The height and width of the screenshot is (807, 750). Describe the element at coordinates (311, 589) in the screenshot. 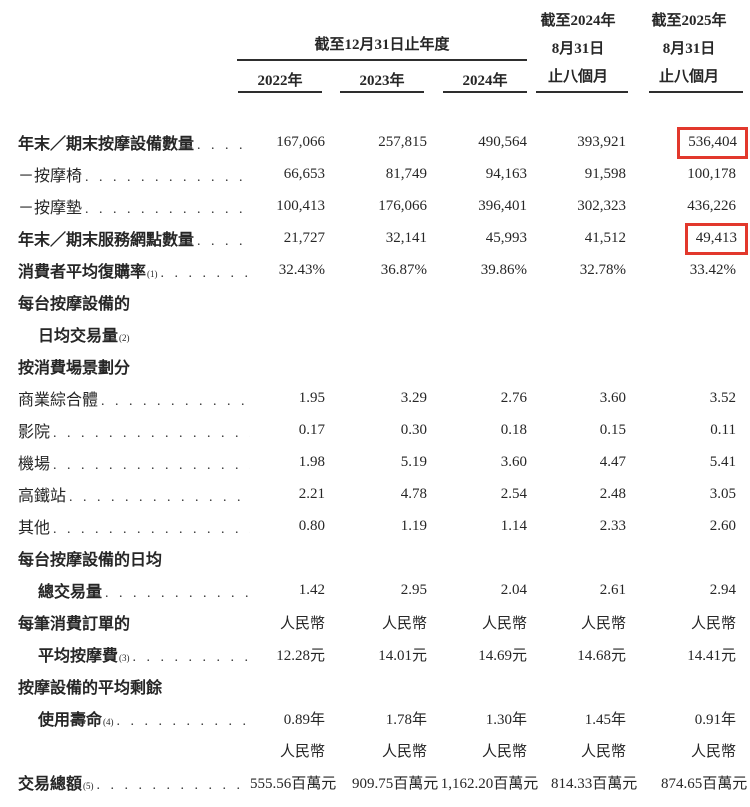

I see `cell-value: 1.42` at that location.